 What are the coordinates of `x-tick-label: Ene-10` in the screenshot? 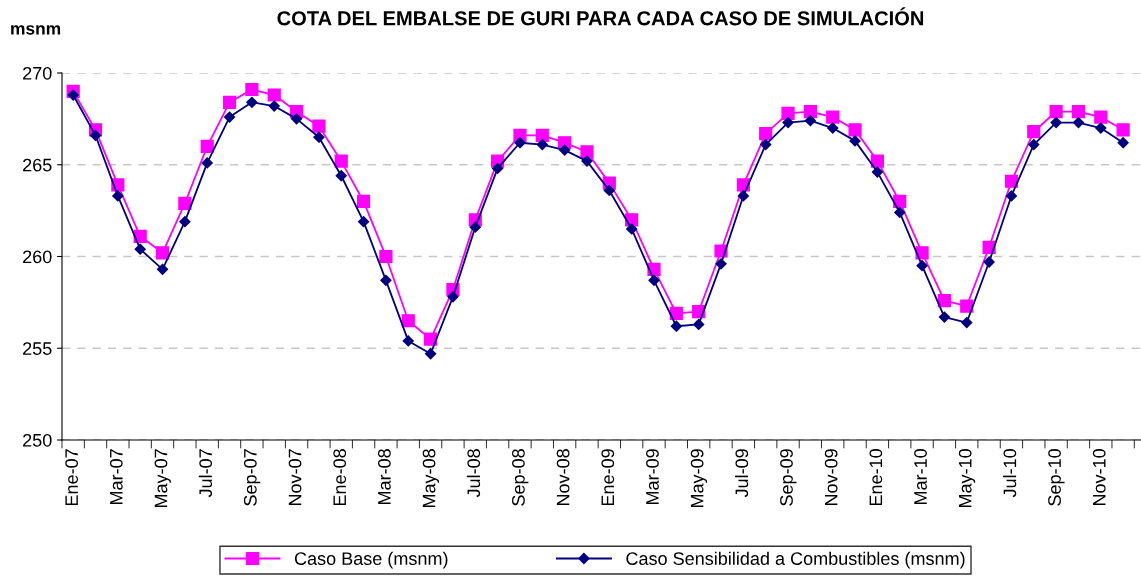 It's located at (876, 477).